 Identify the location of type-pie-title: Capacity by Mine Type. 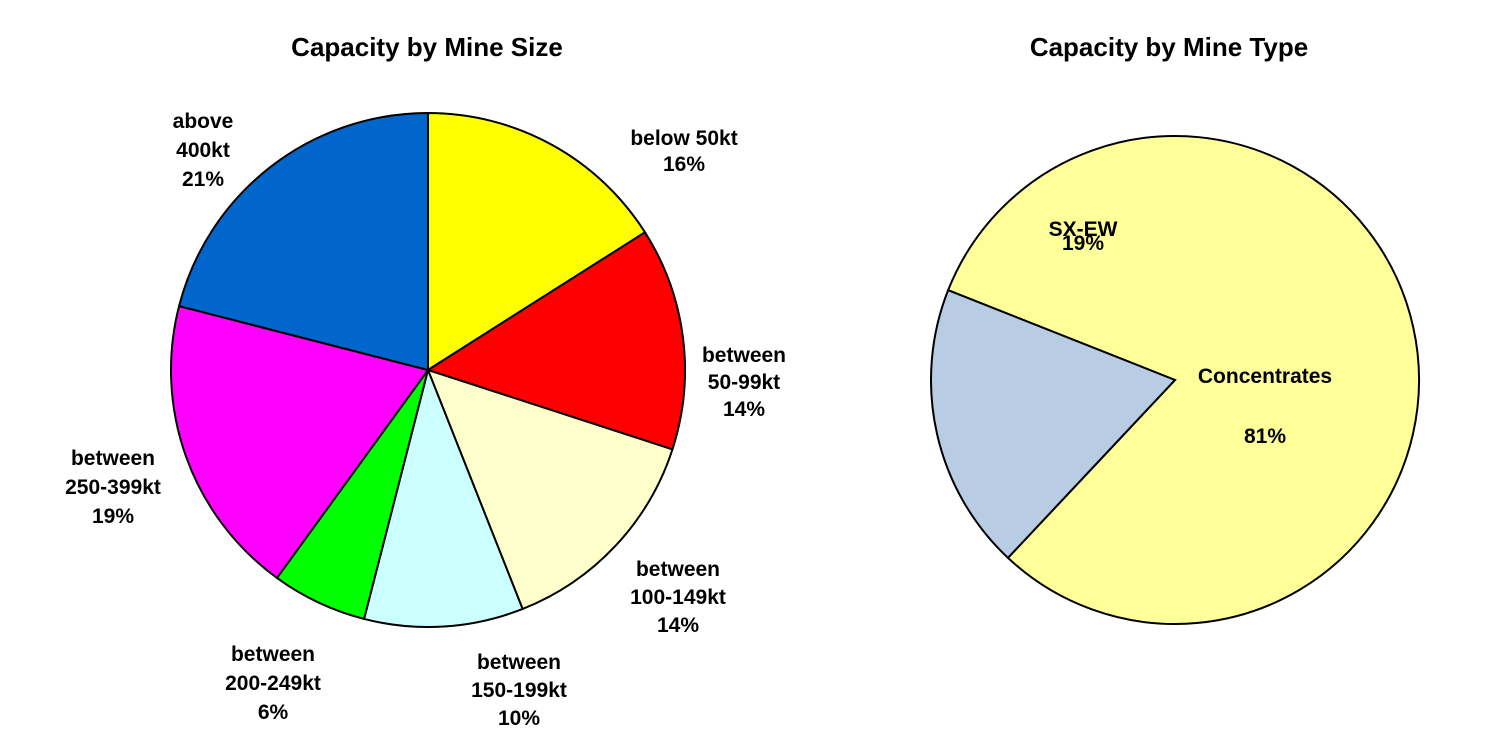
(1169, 47).